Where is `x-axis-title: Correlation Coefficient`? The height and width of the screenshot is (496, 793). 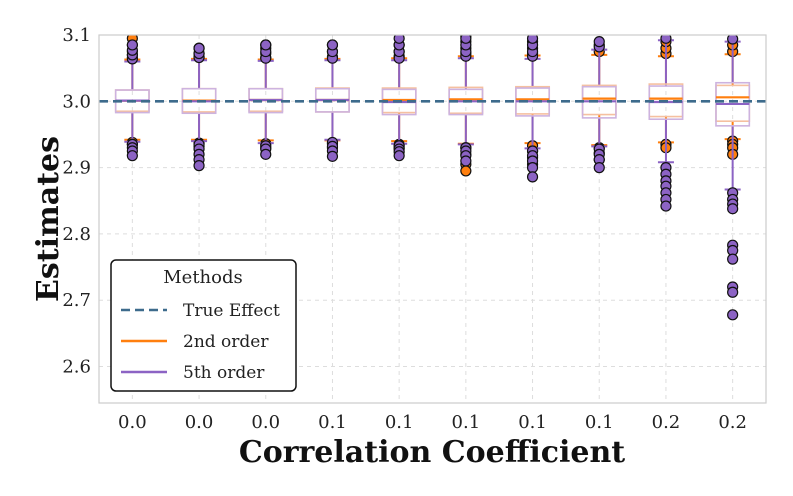
x-axis-title: Correlation Coefficient is located at coordinates (432, 452).